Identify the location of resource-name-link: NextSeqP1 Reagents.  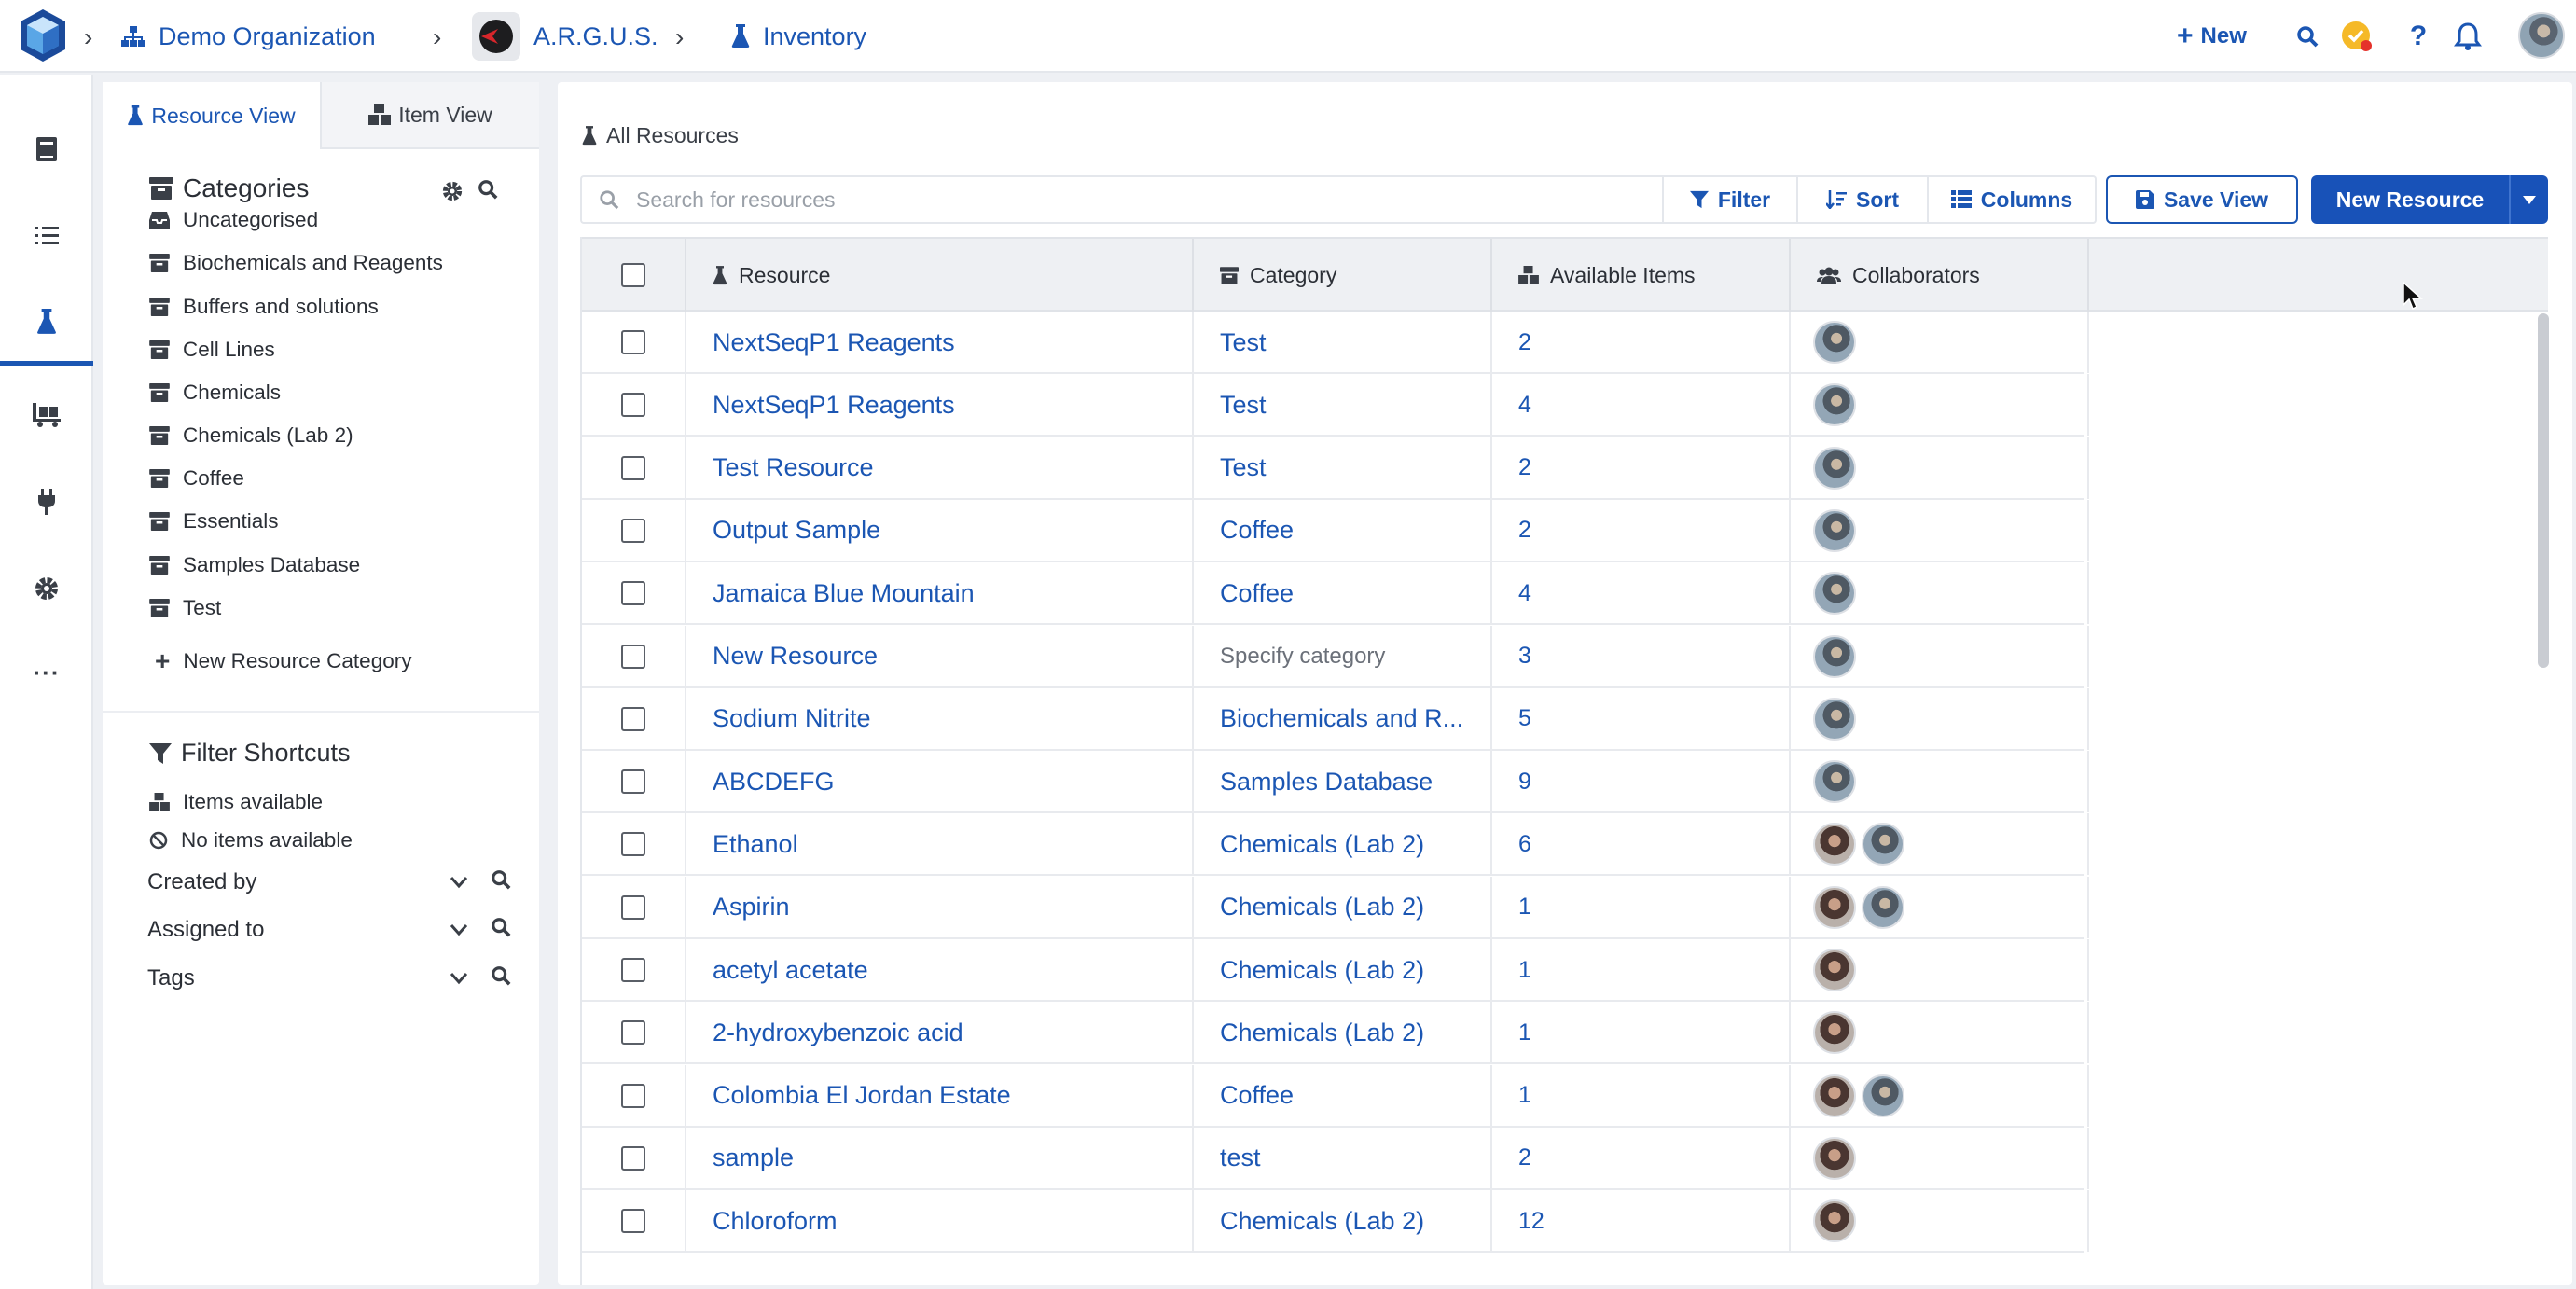
(940, 342).